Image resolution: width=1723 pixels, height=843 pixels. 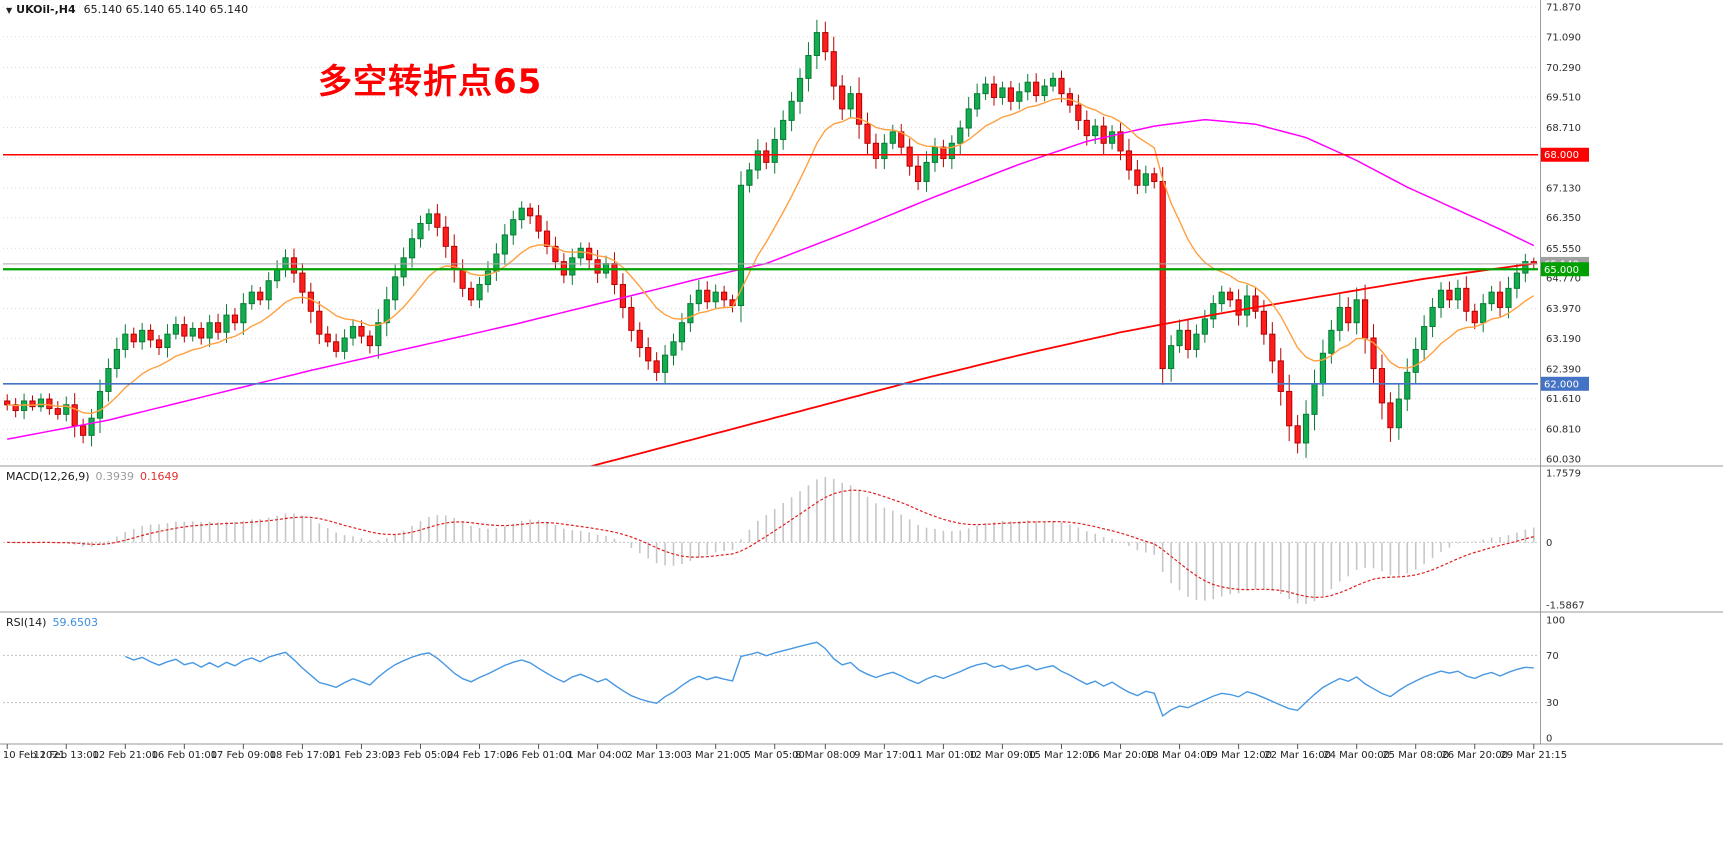 What do you see at coordinates (1563, 369) in the screenshot?
I see `svg-text: 62.390` at bounding box center [1563, 369].